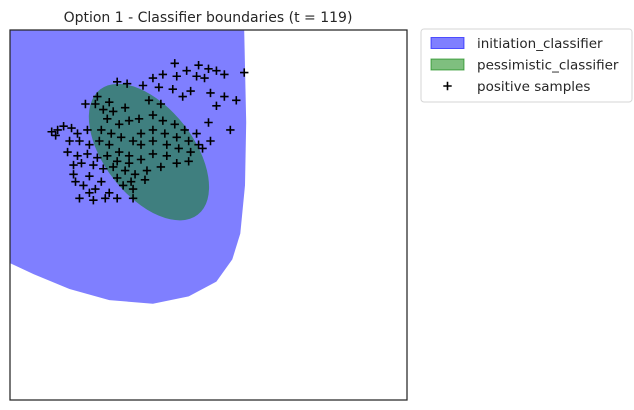 This screenshot has width=634, height=410. Describe the element at coordinates (540, 44) in the screenshot. I see `legend-label: initiation_classifier` at that location.